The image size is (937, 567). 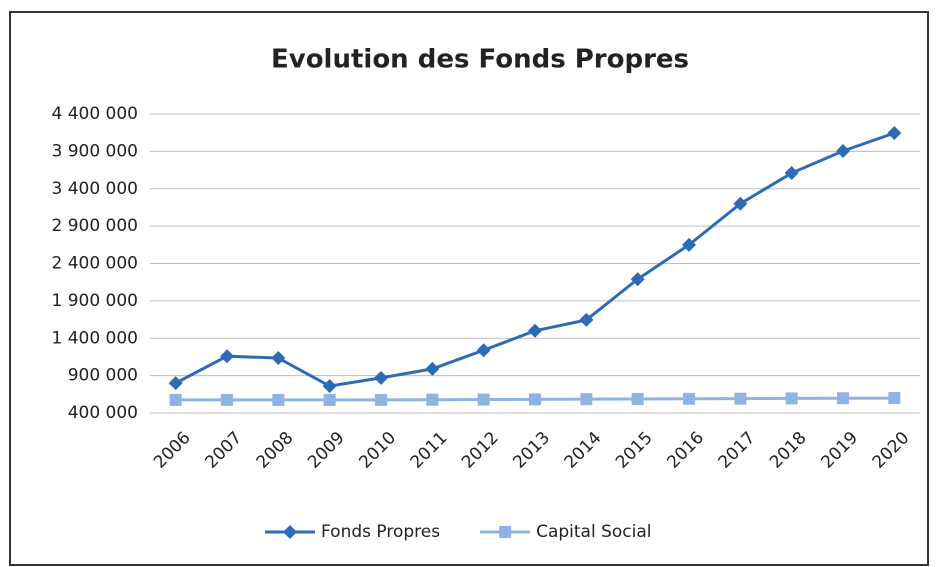 What do you see at coordinates (94, 226) in the screenshot?
I see `y-tick-label: 2 900 000` at bounding box center [94, 226].